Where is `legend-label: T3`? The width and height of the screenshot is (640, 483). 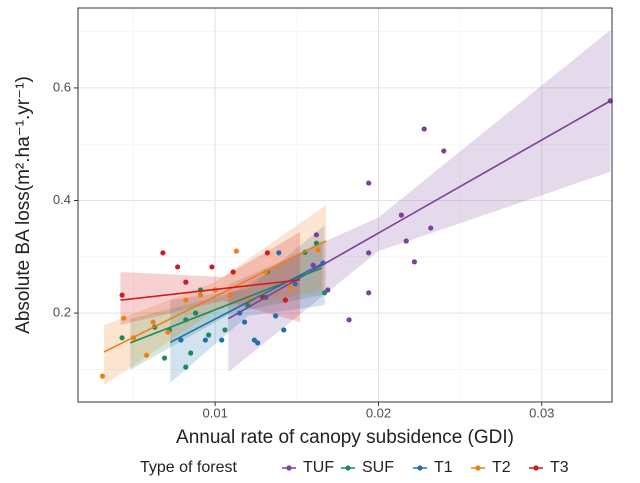 legend-label: T3 is located at coordinates (559, 467).